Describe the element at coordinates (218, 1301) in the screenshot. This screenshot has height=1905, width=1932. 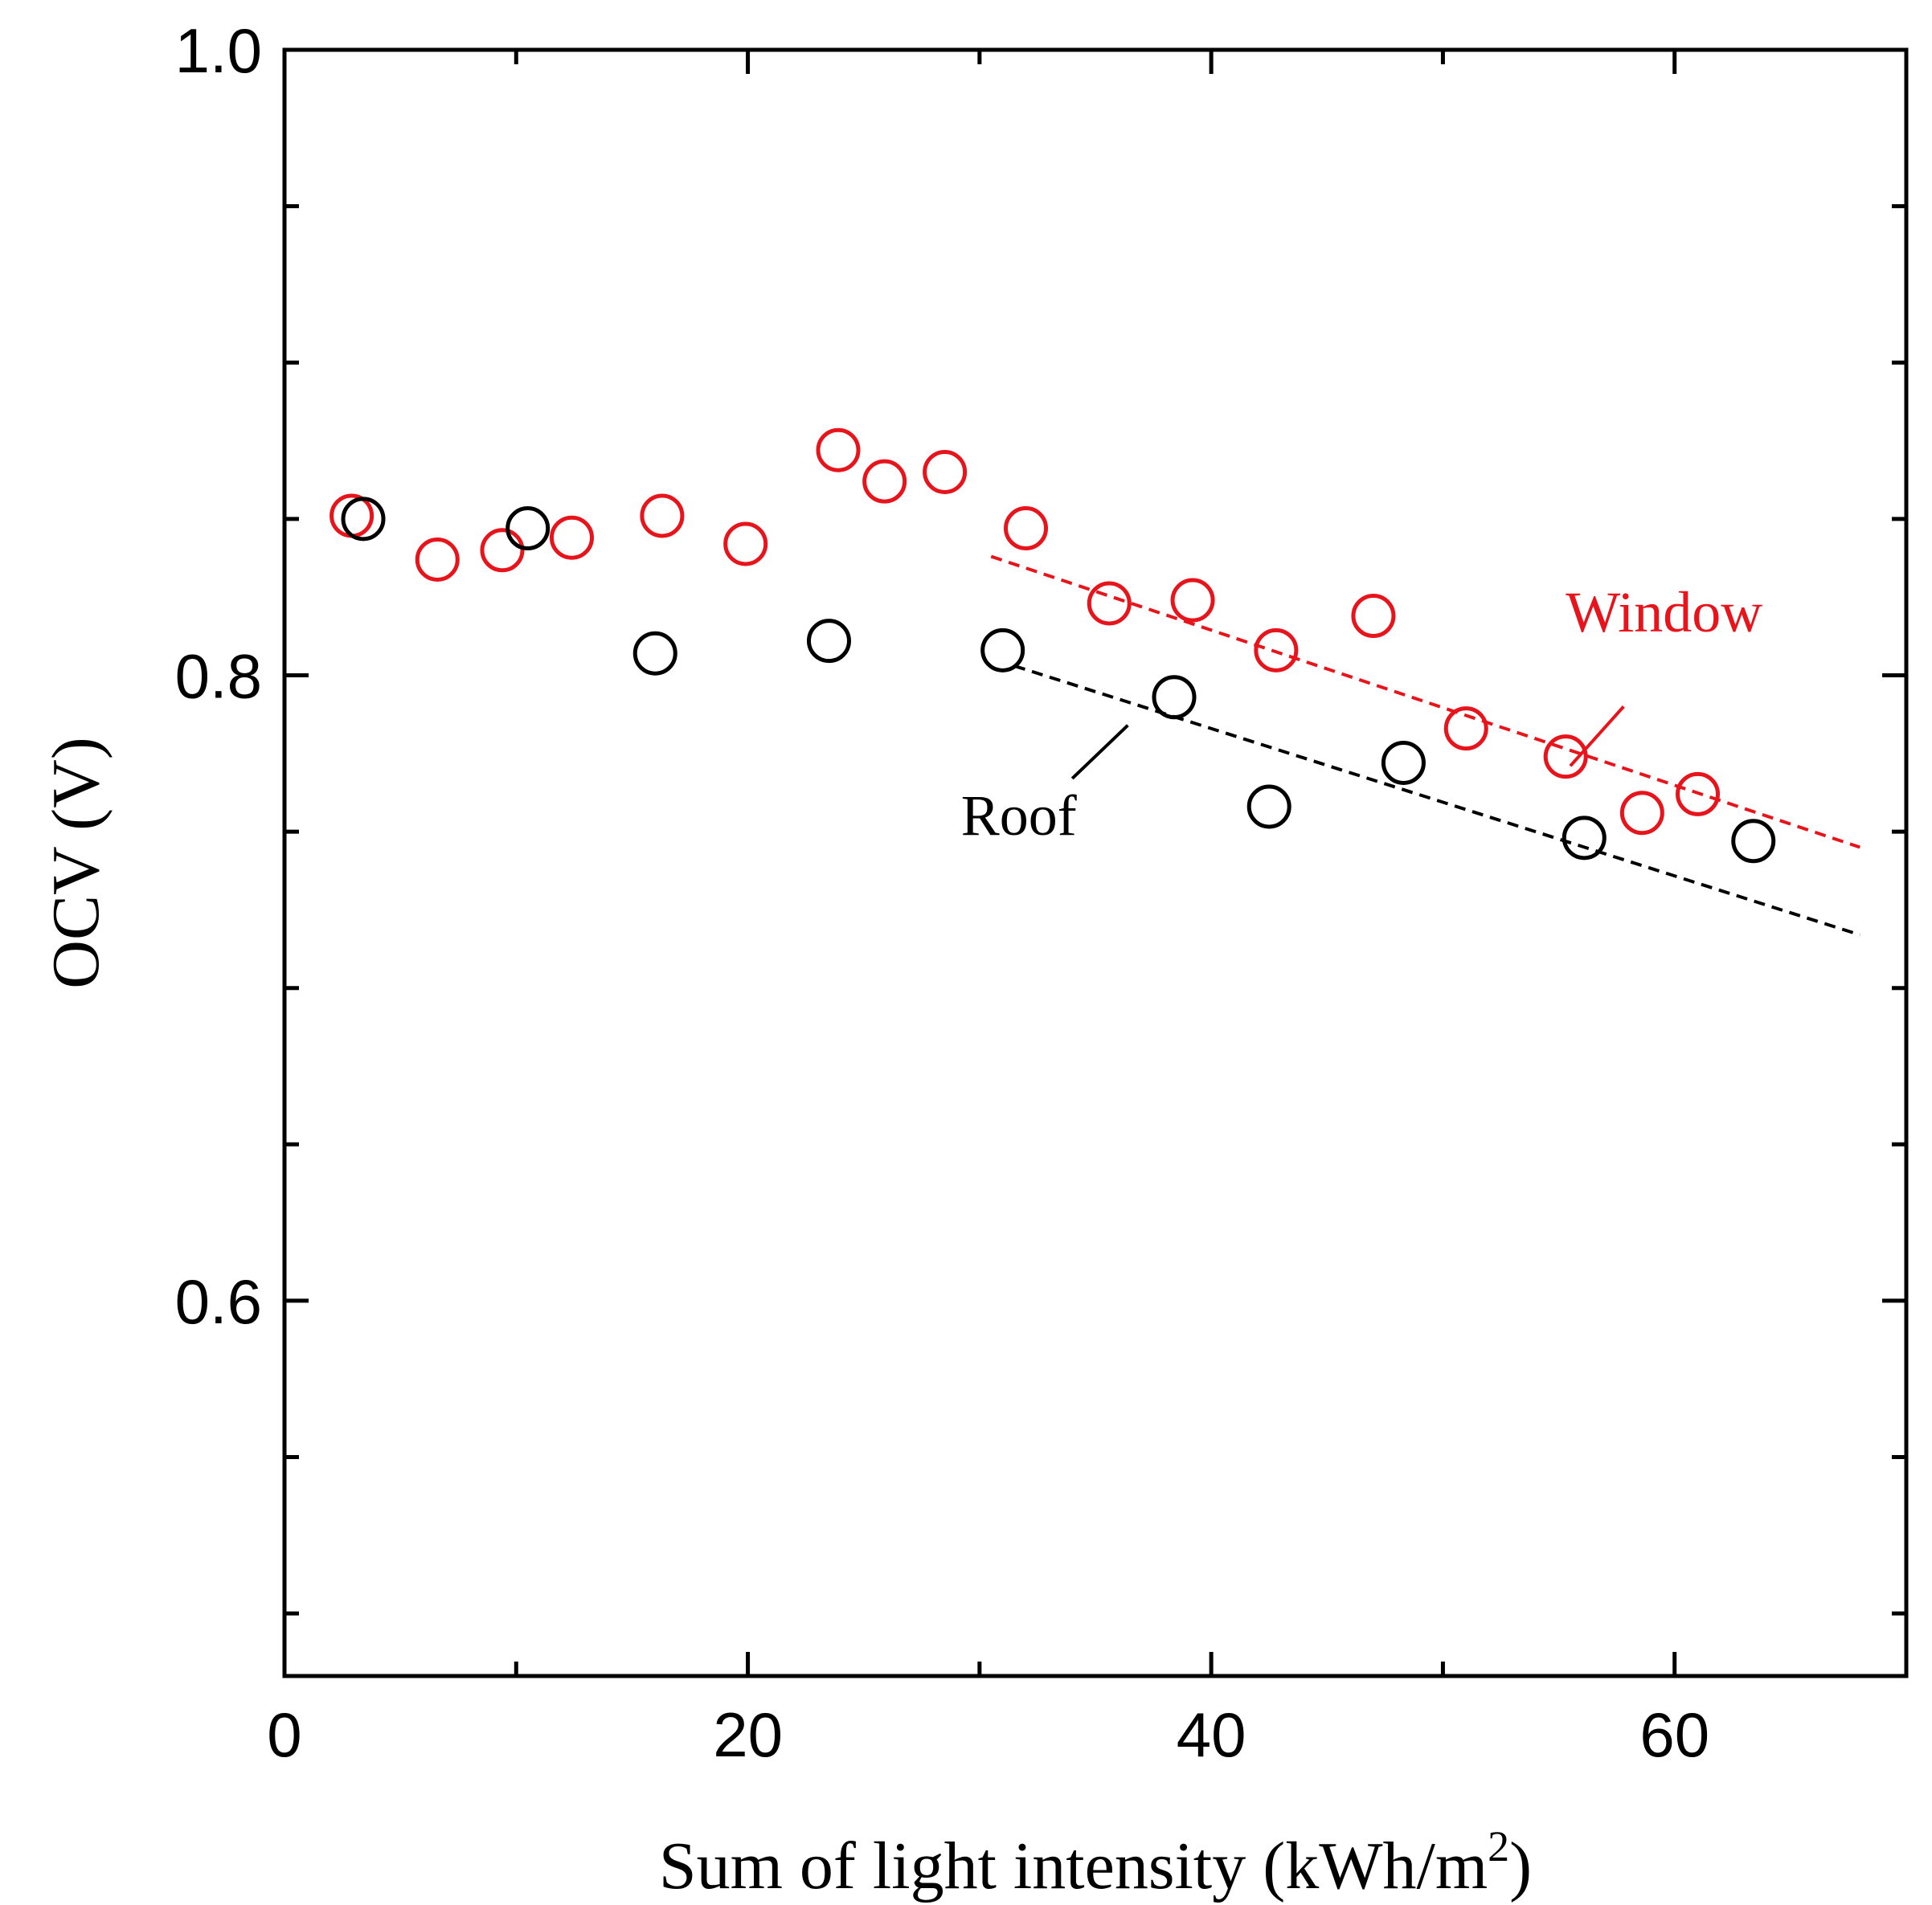
I see `y-tick-label: 0.6` at that location.